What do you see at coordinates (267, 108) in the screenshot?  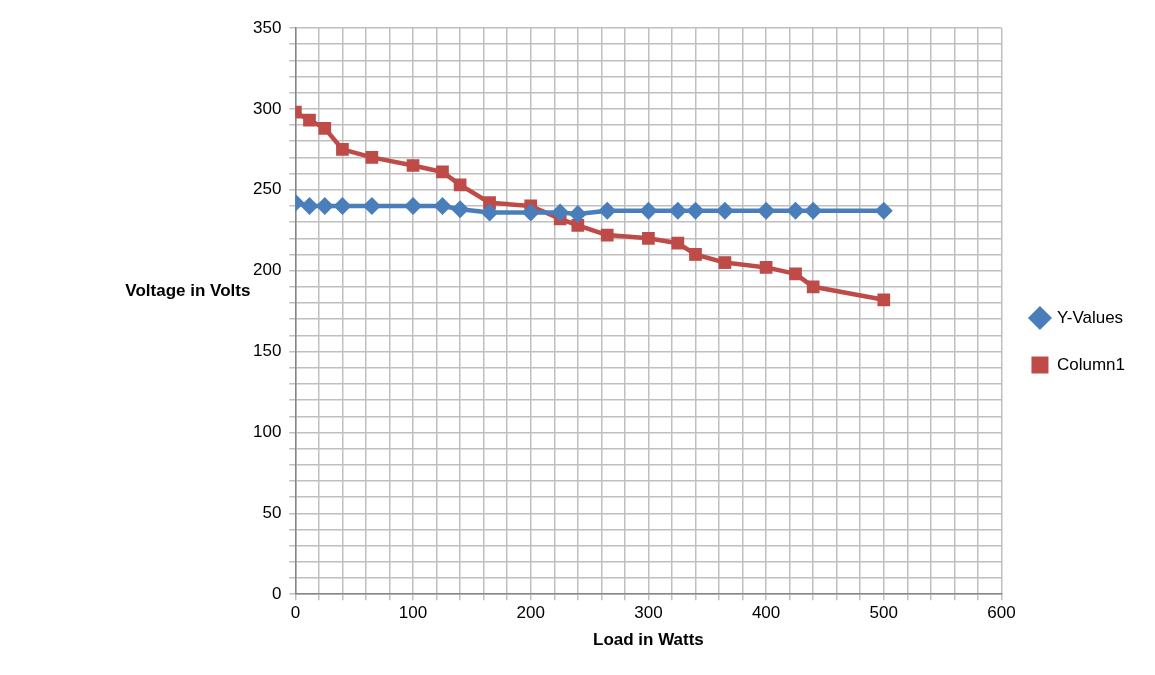 I see `y-tick-label: 300` at bounding box center [267, 108].